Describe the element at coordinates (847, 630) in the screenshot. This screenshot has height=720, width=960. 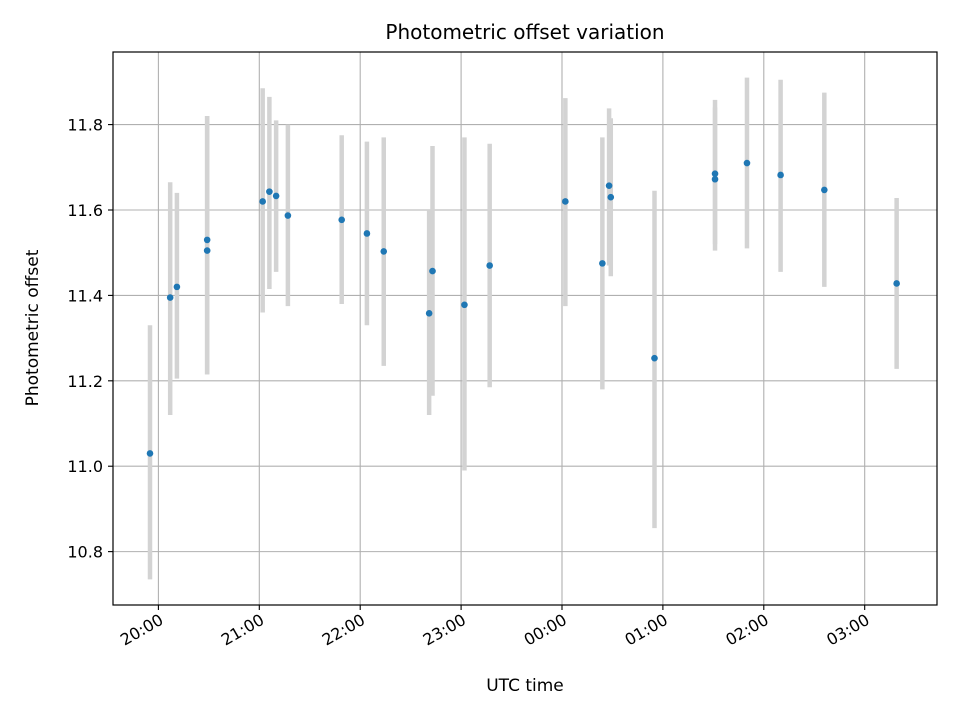
I see `x-tick-label: 03:00` at that location.